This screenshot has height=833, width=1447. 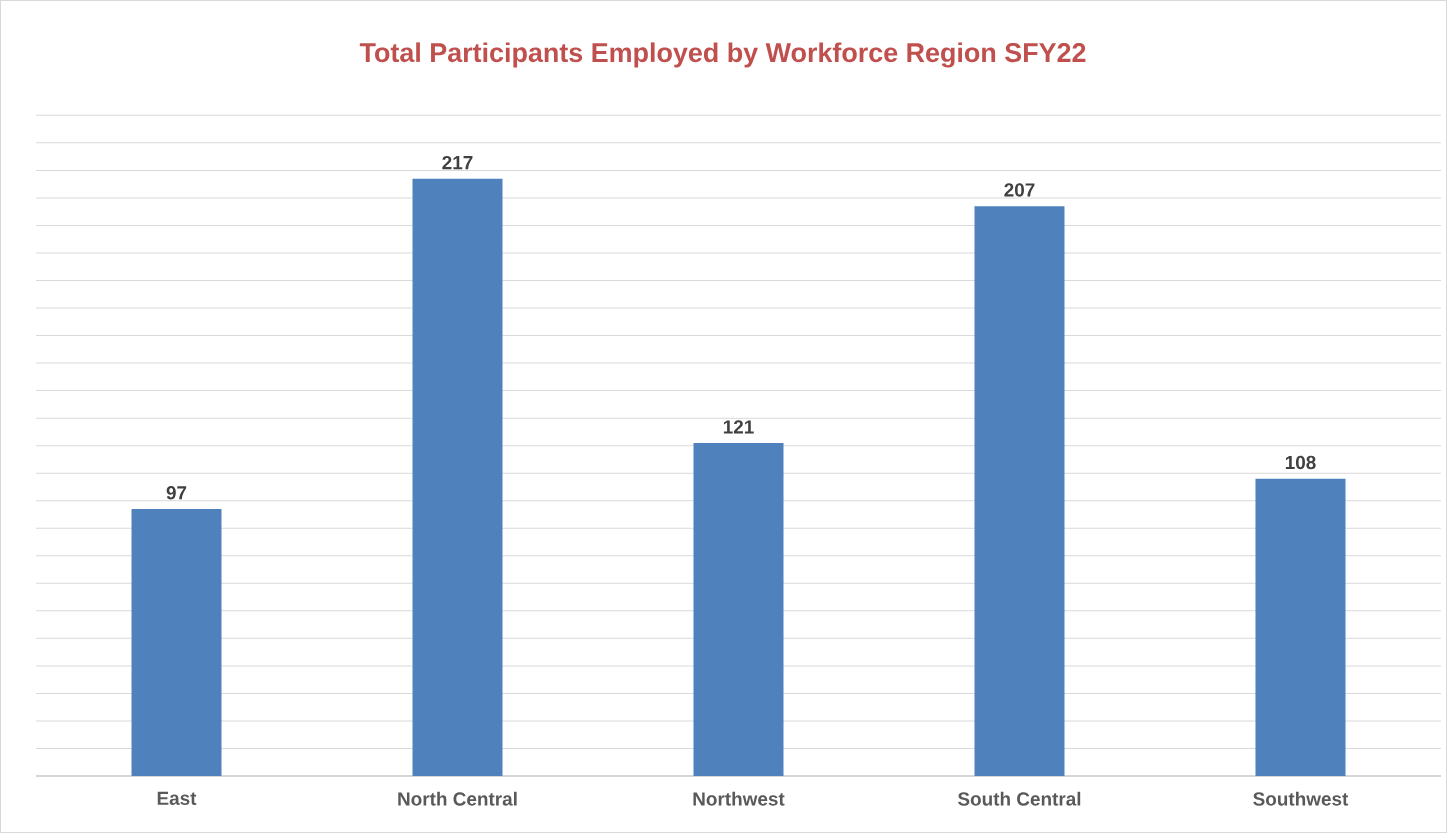 I want to click on data-label: 217, so click(x=457, y=162).